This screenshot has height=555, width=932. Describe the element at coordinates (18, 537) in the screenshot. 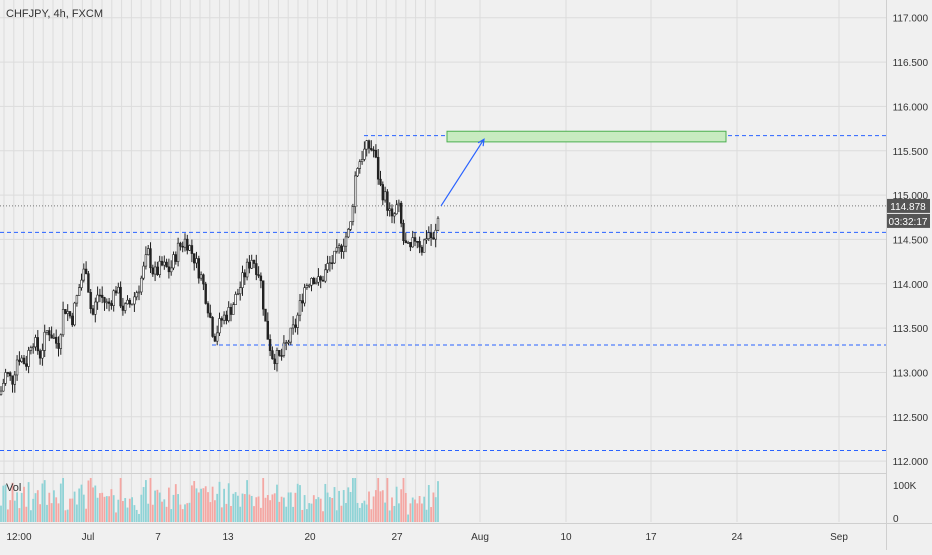

I see `time-tick-label: 12:00` at that location.